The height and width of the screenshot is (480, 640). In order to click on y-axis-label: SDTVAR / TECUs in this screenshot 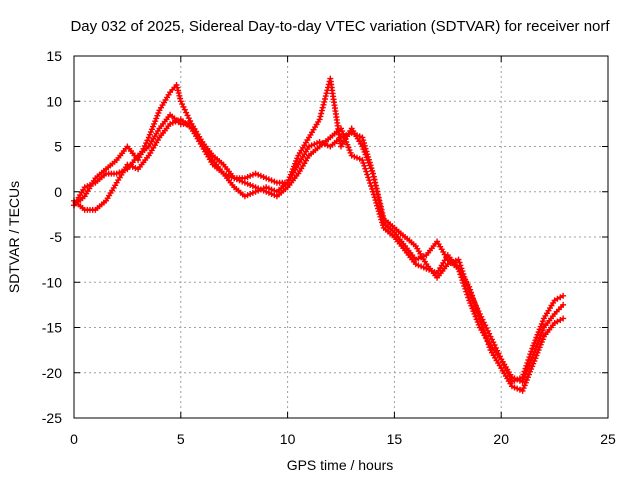, I will do `click(14, 237)`.